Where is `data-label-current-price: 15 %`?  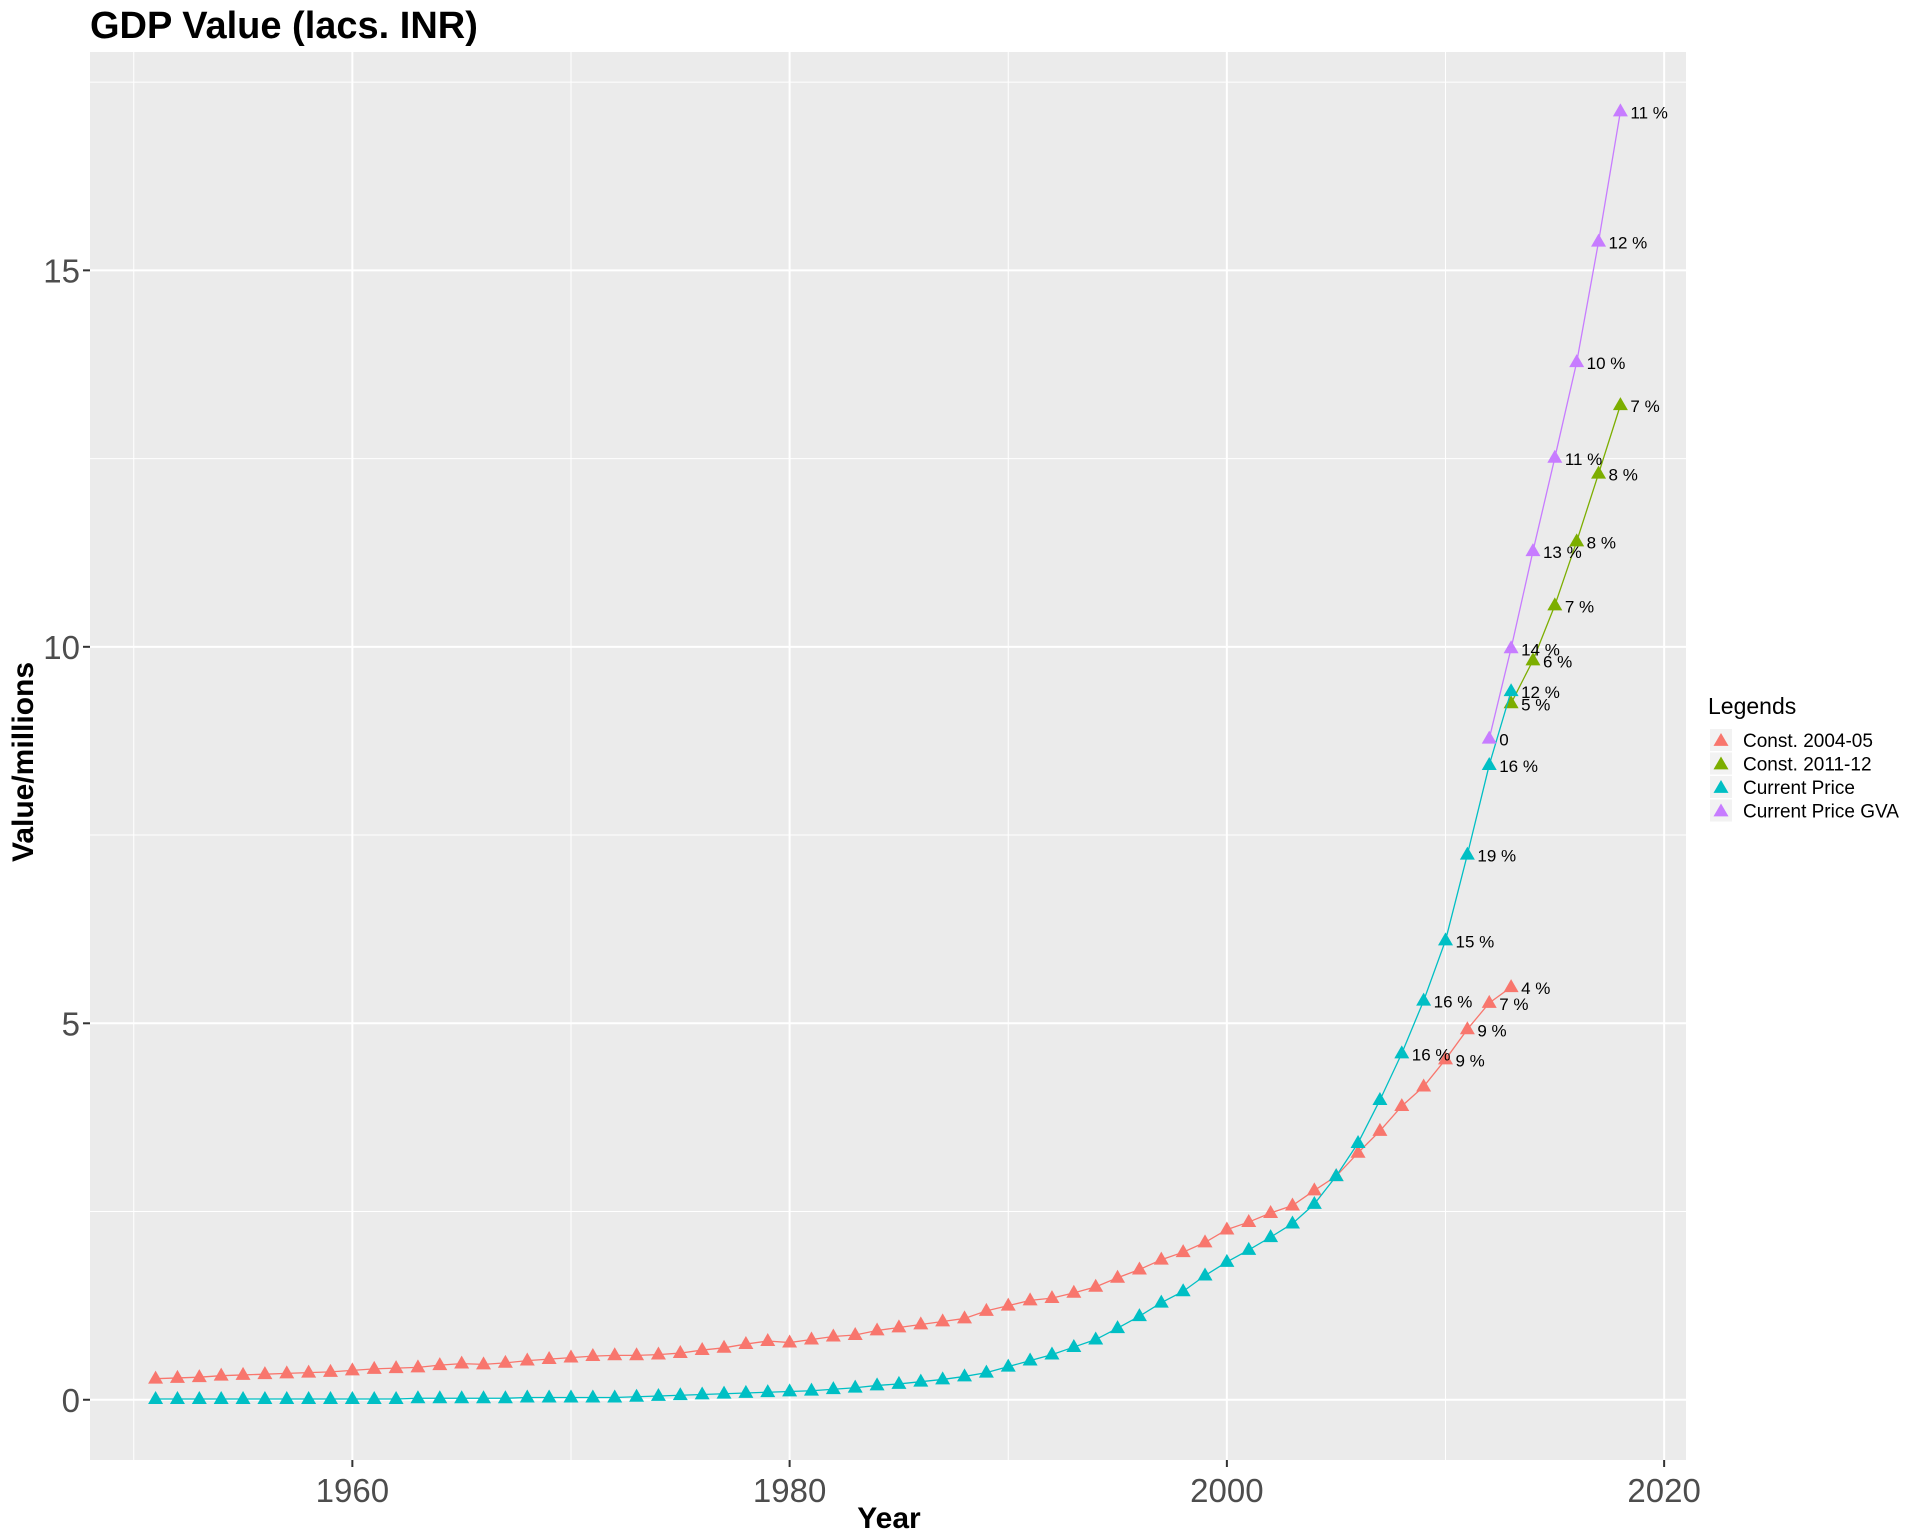
data-label-current-price: 15 % is located at coordinates (1475, 941).